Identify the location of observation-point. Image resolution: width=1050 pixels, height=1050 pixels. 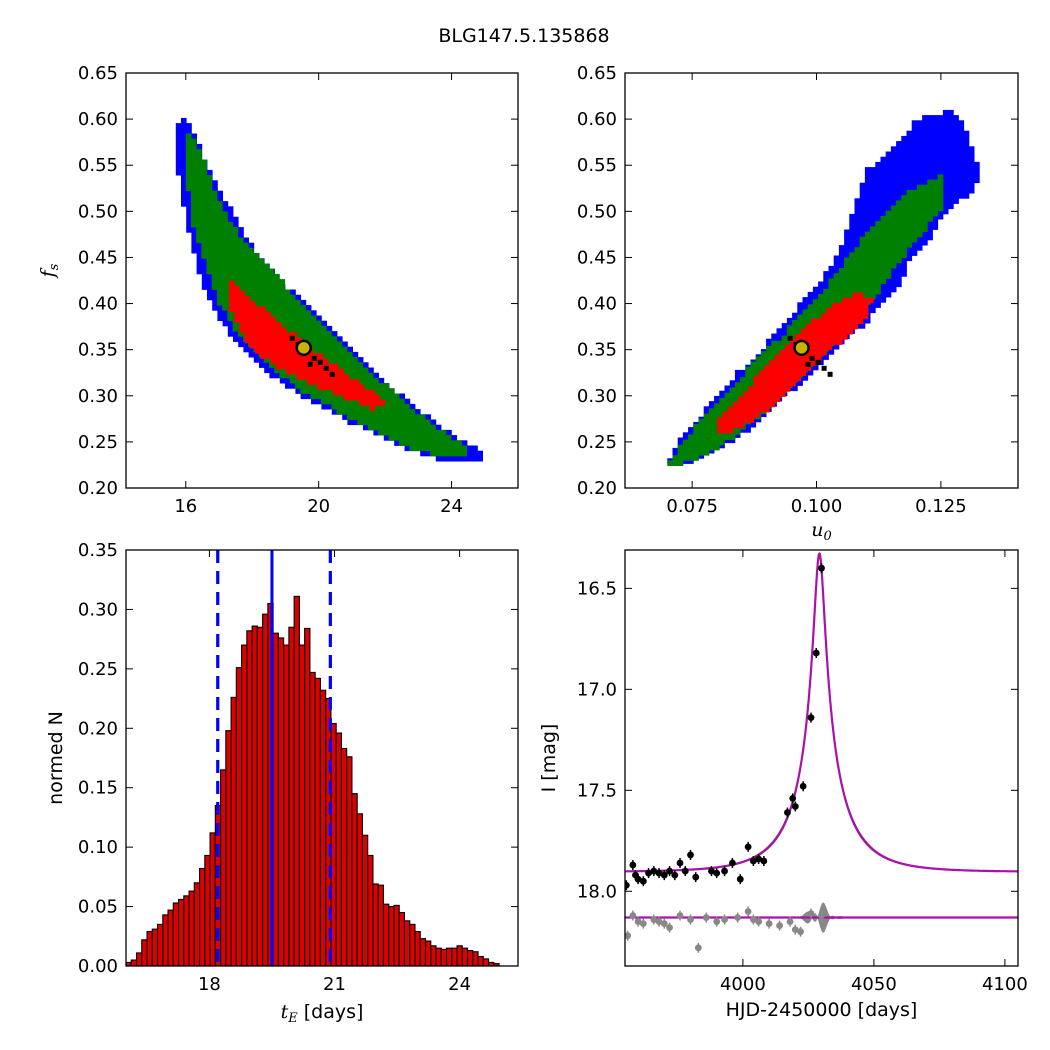
(659, 873).